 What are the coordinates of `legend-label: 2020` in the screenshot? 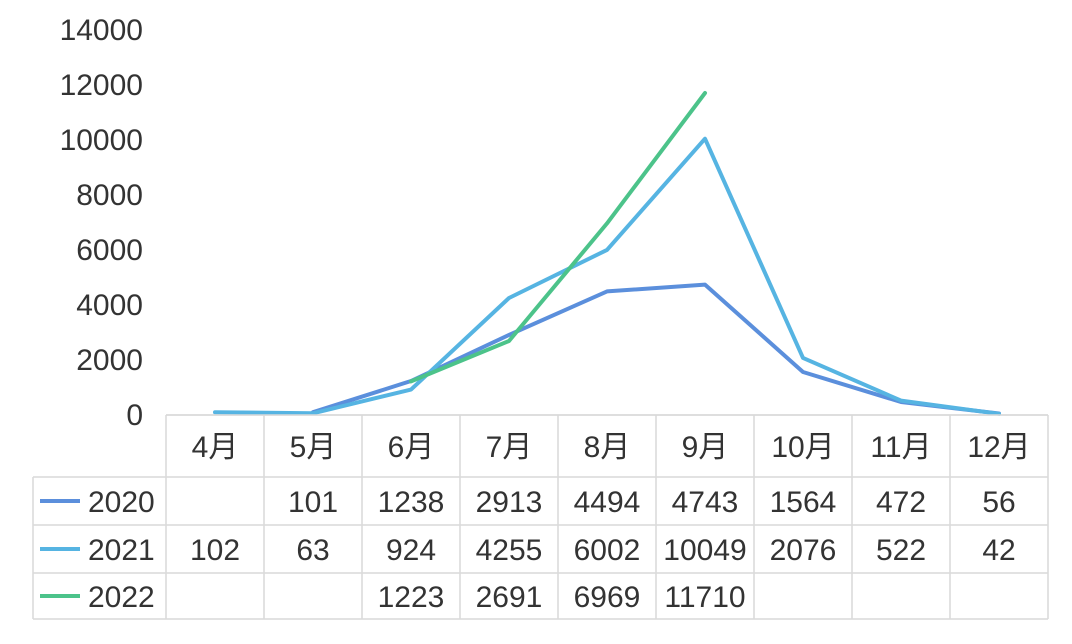 It's located at (121, 502).